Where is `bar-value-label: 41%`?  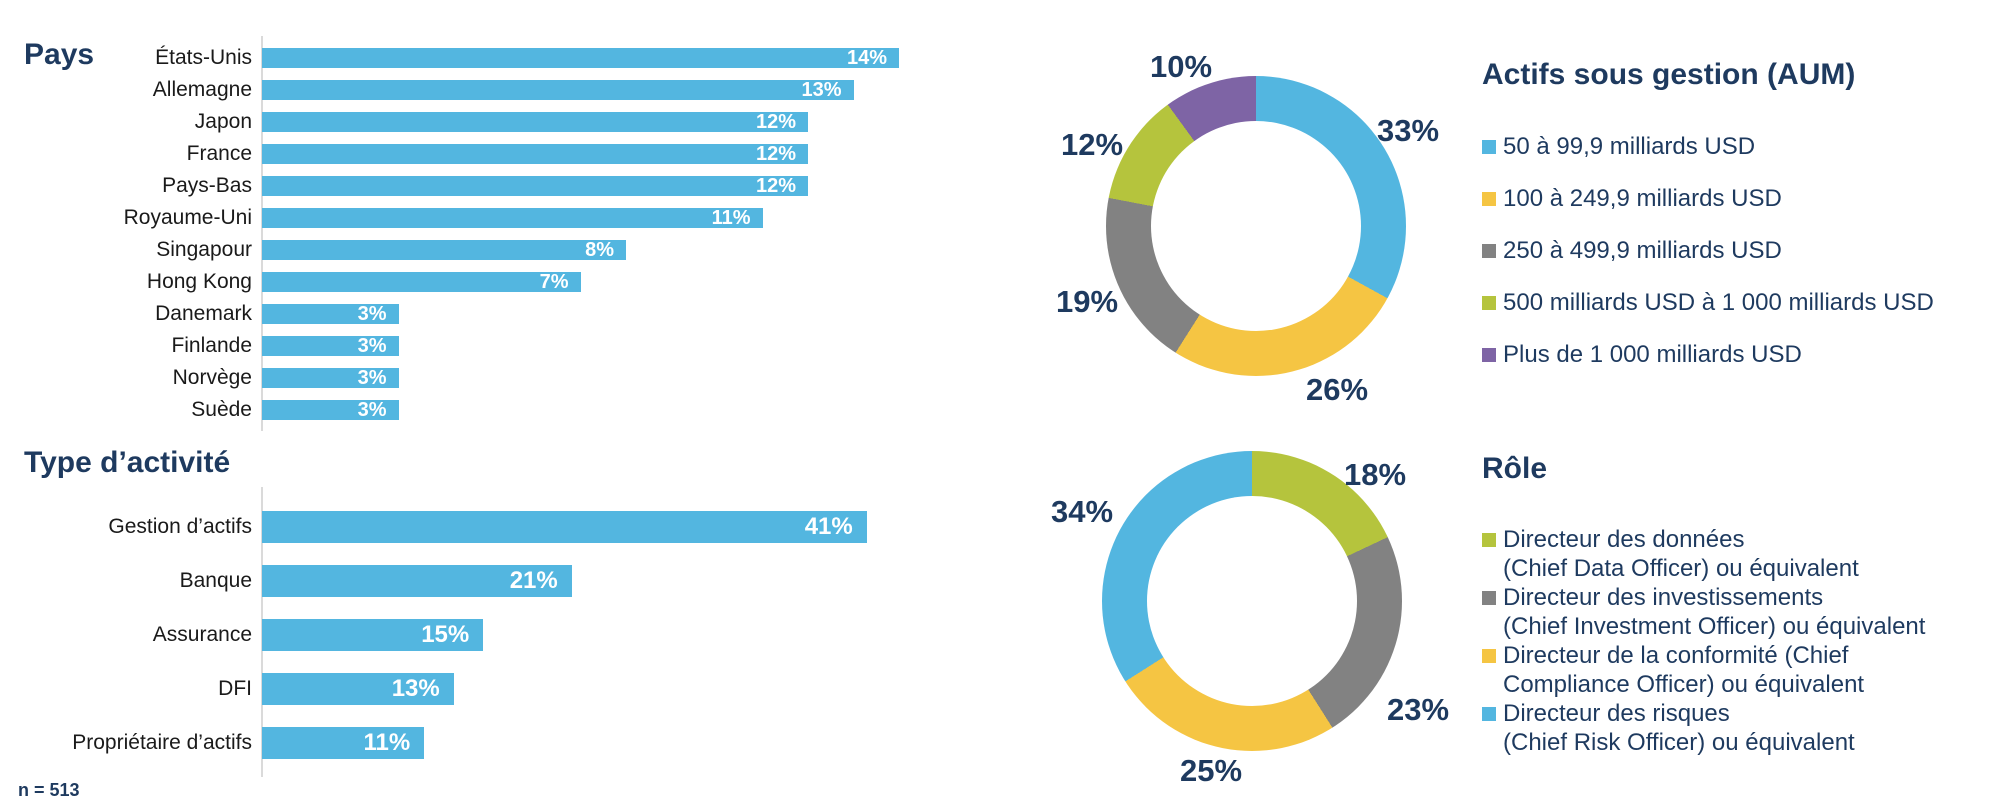 bar-value-label: 41% is located at coordinates (828, 526).